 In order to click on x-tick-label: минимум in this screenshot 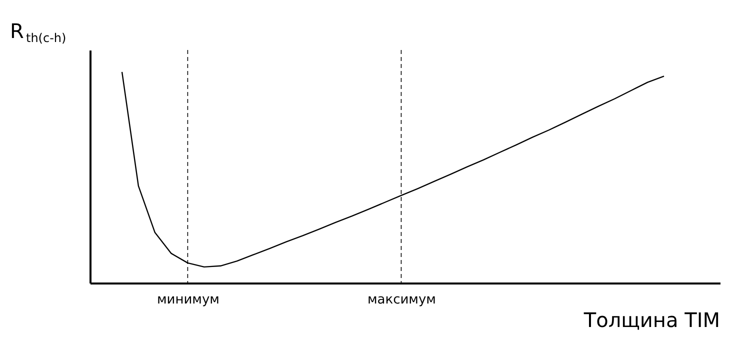, I will do `click(188, 300)`.